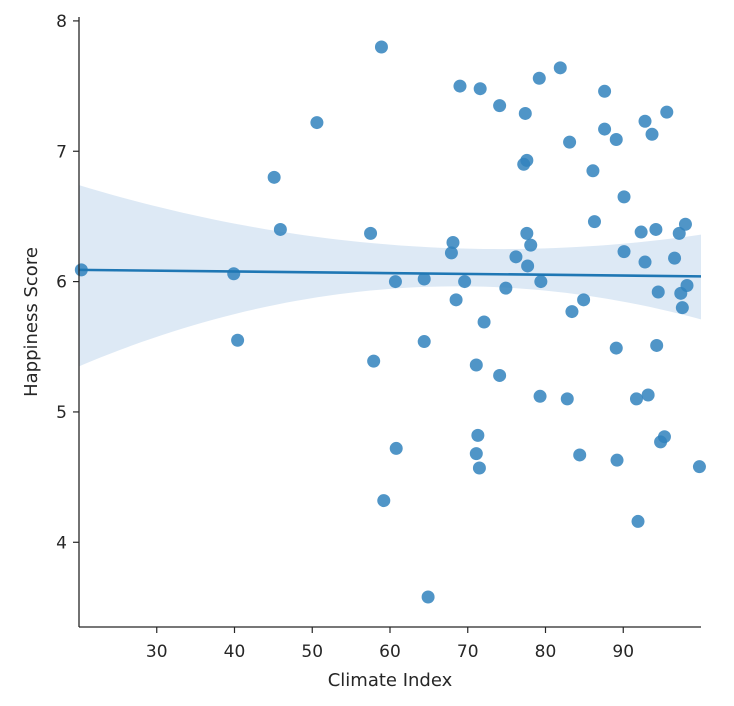 The height and width of the screenshot is (706, 734). Describe the element at coordinates (61, 22) in the screenshot. I see `y-tick-label: 8` at that location.